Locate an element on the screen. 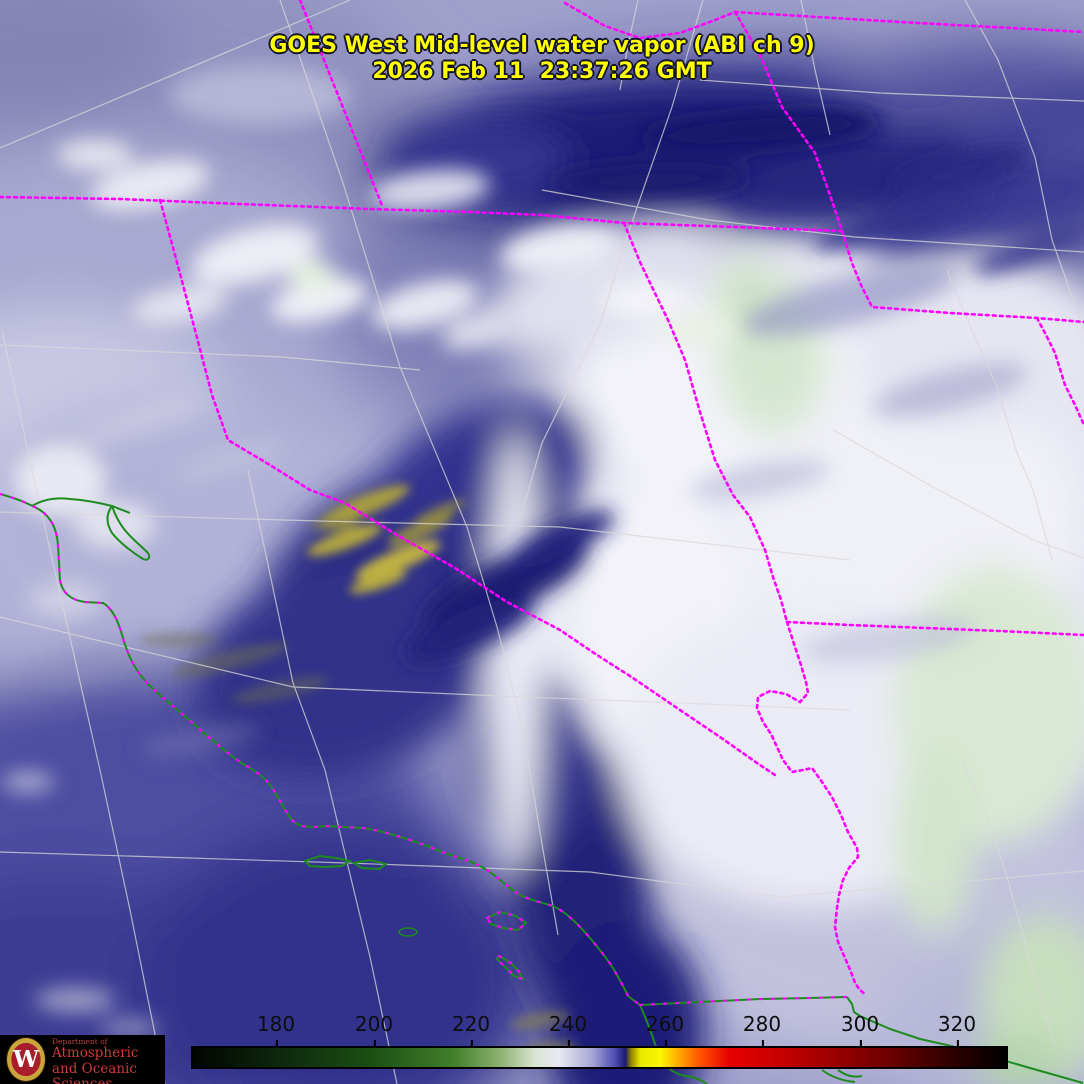 This screenshot has height=1084, width=1084. channel-islands is located at coordinates (415, 917).